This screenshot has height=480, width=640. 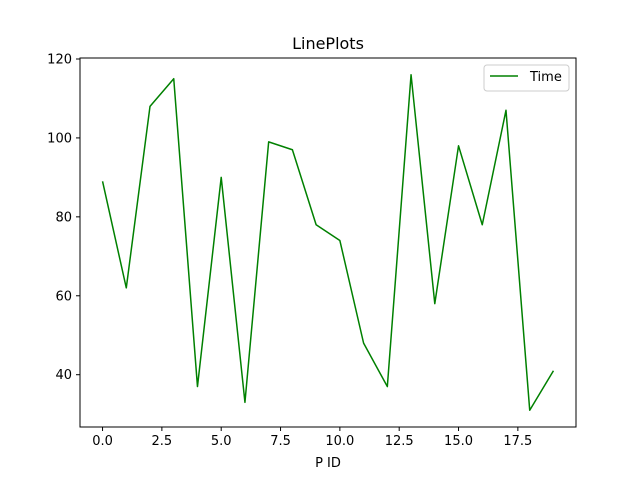 I want to click on y-tick-label: 80, so click(x=63, y=217).